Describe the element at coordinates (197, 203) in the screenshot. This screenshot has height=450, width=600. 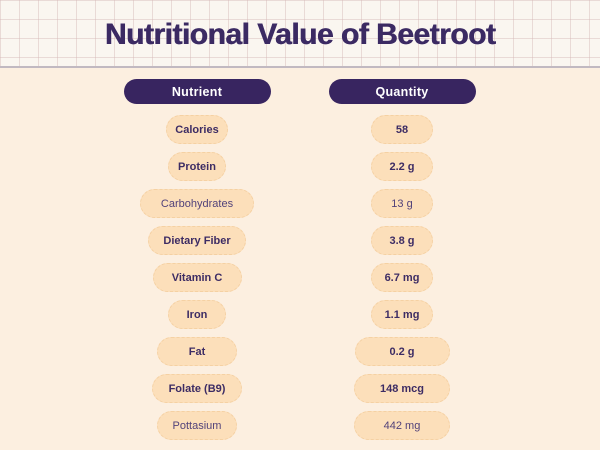
I see `nutrient-pill: Carbohydrates` at that location.